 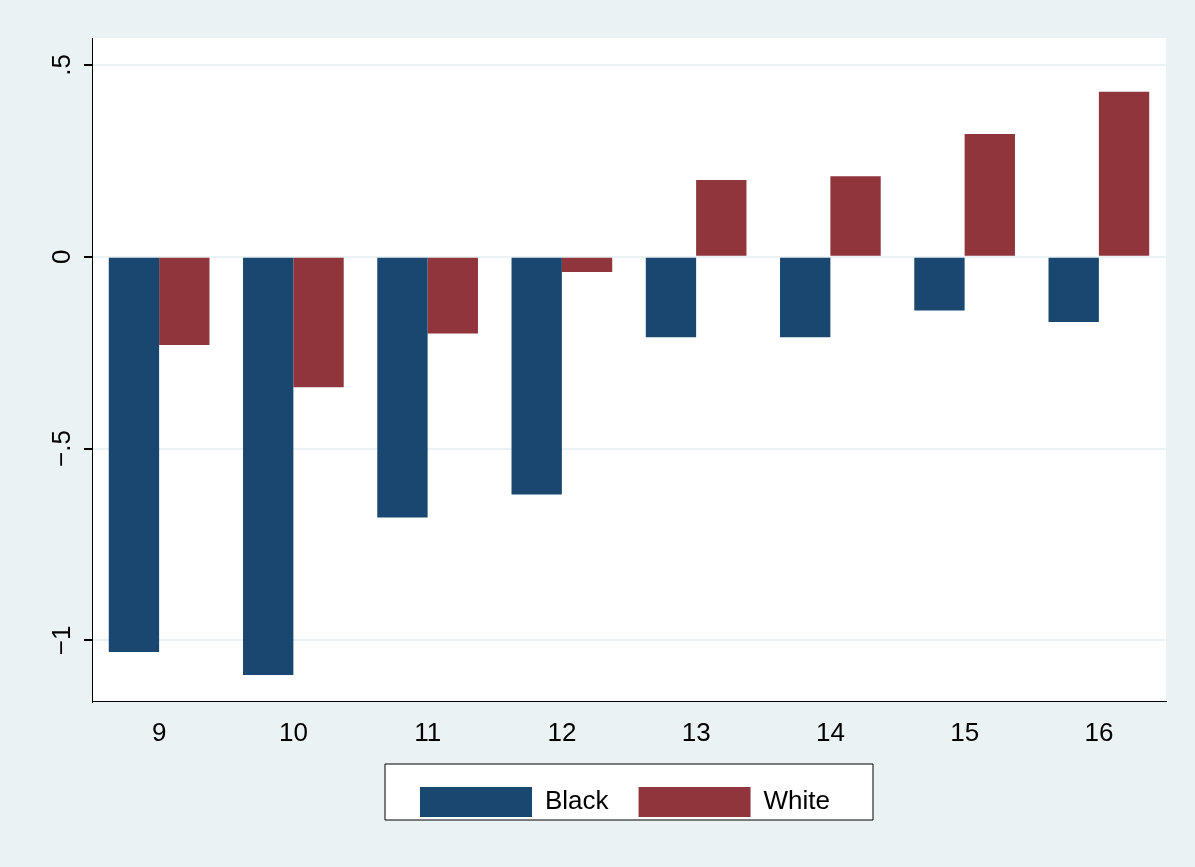 I want to click on x-tick-label: 10, so click(x=293, y=731).